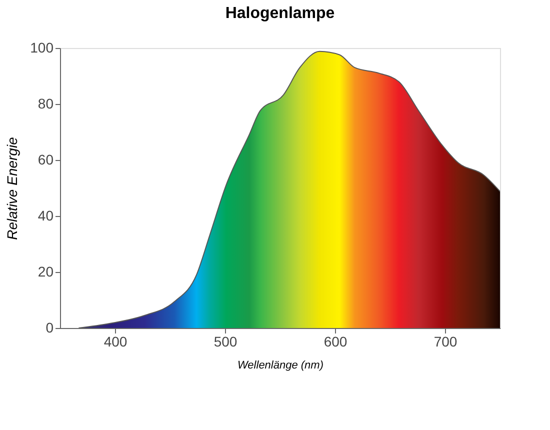  I want to click on x-axis-title: Wellenlänge (nm), so click(280, 366).